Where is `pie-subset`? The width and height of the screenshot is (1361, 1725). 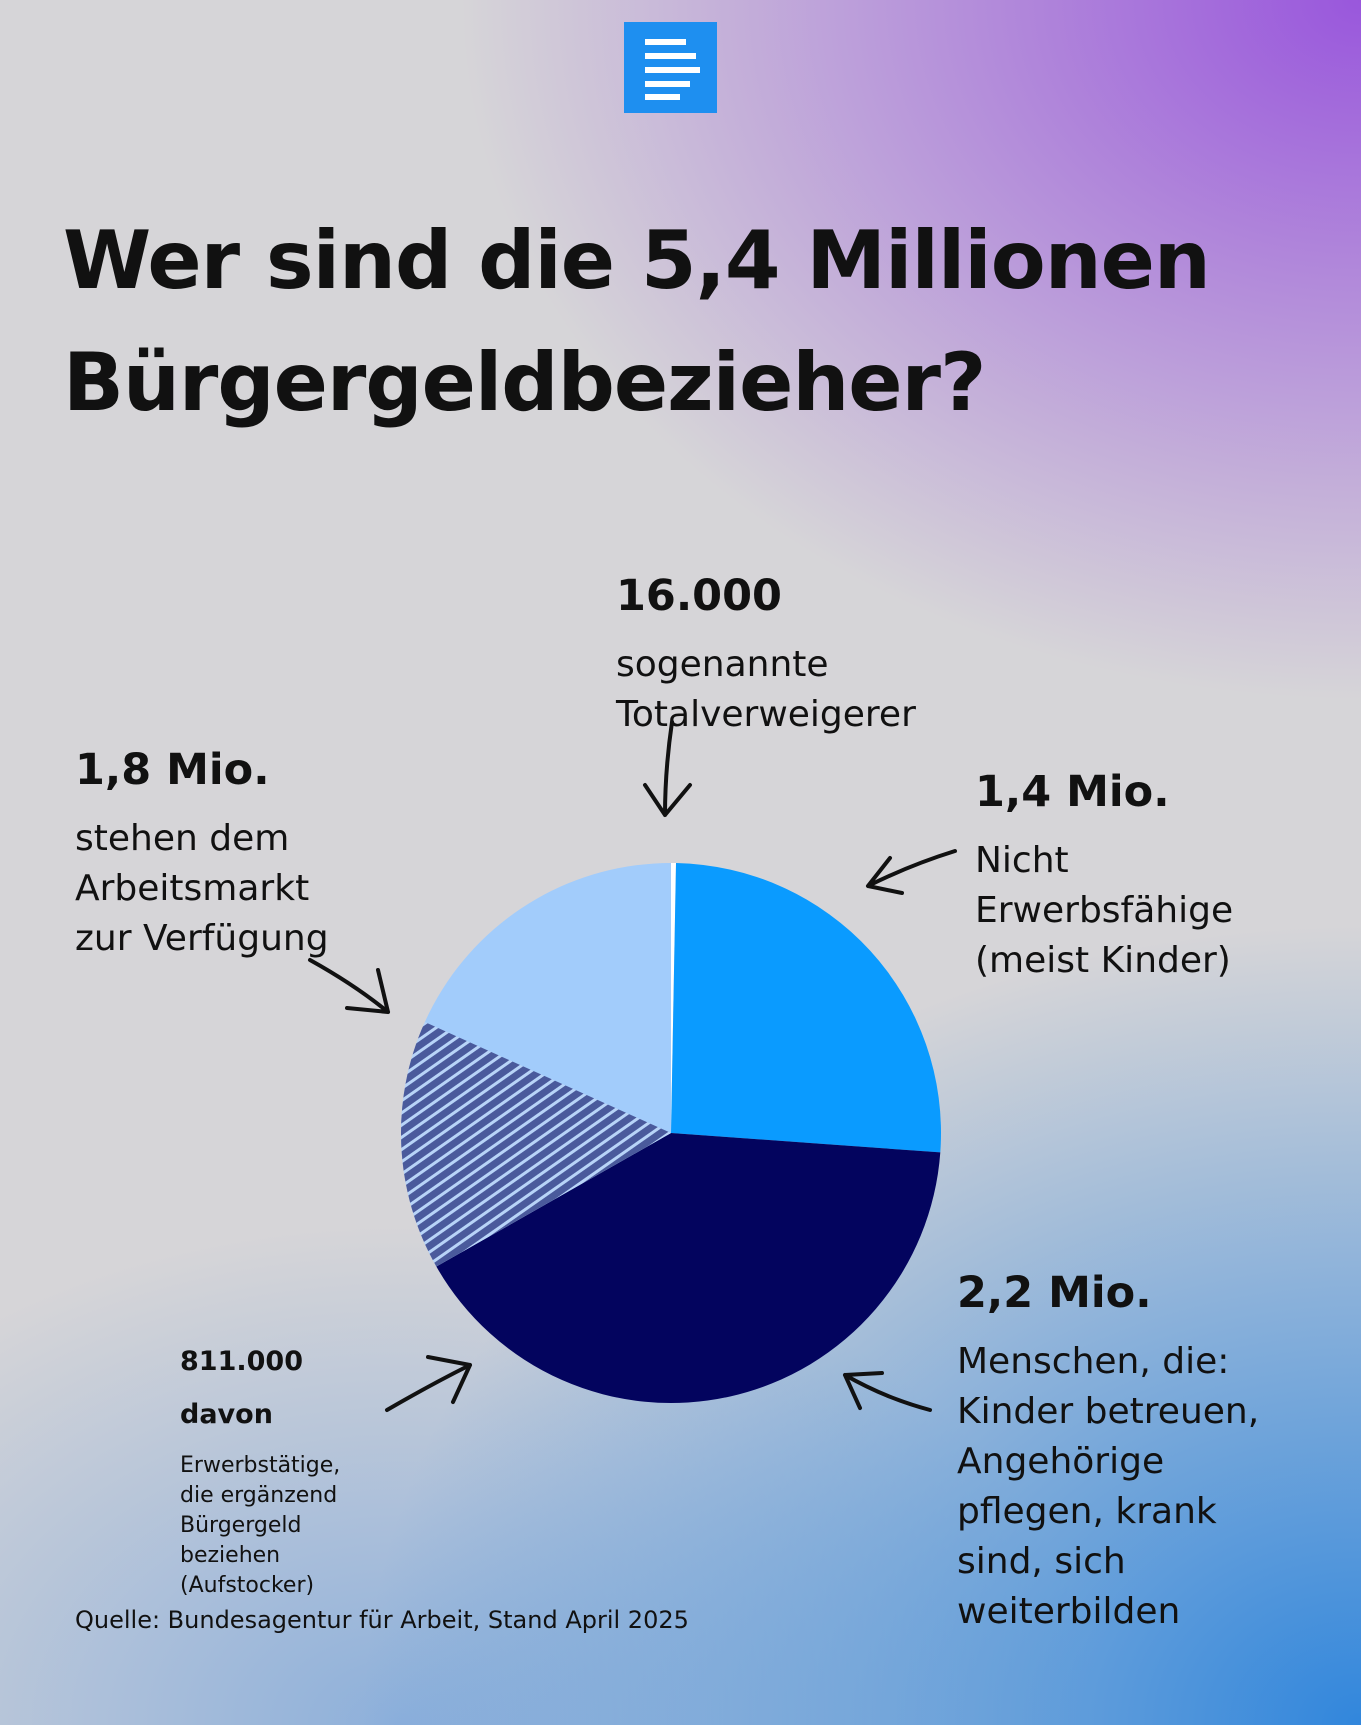
pie-subset is located at coordinates (535, 1144).